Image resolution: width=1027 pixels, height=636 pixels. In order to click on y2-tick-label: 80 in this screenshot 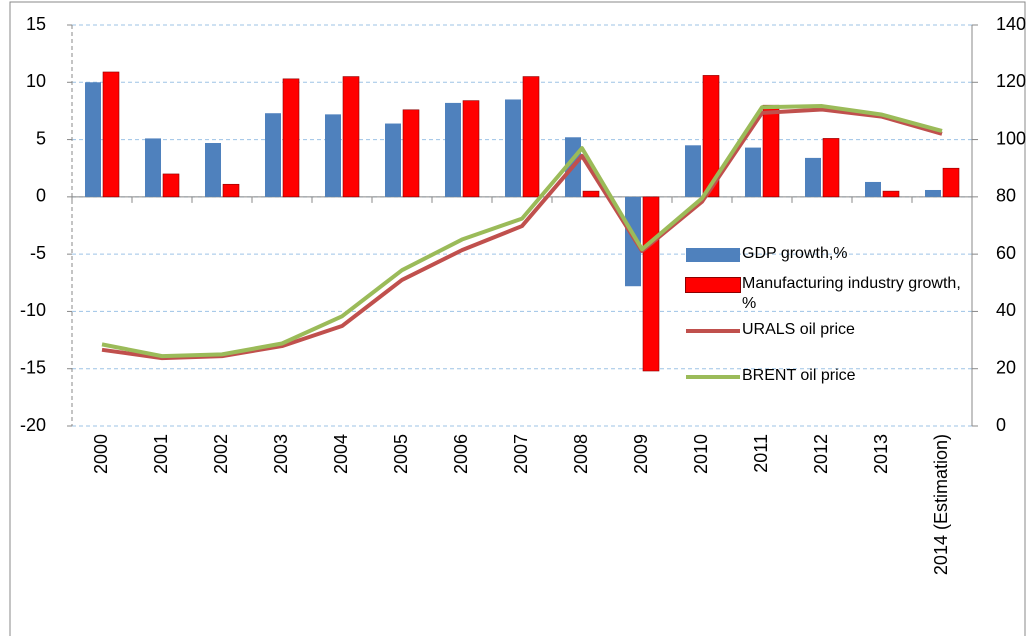, I will do `click(1006, 196)`.